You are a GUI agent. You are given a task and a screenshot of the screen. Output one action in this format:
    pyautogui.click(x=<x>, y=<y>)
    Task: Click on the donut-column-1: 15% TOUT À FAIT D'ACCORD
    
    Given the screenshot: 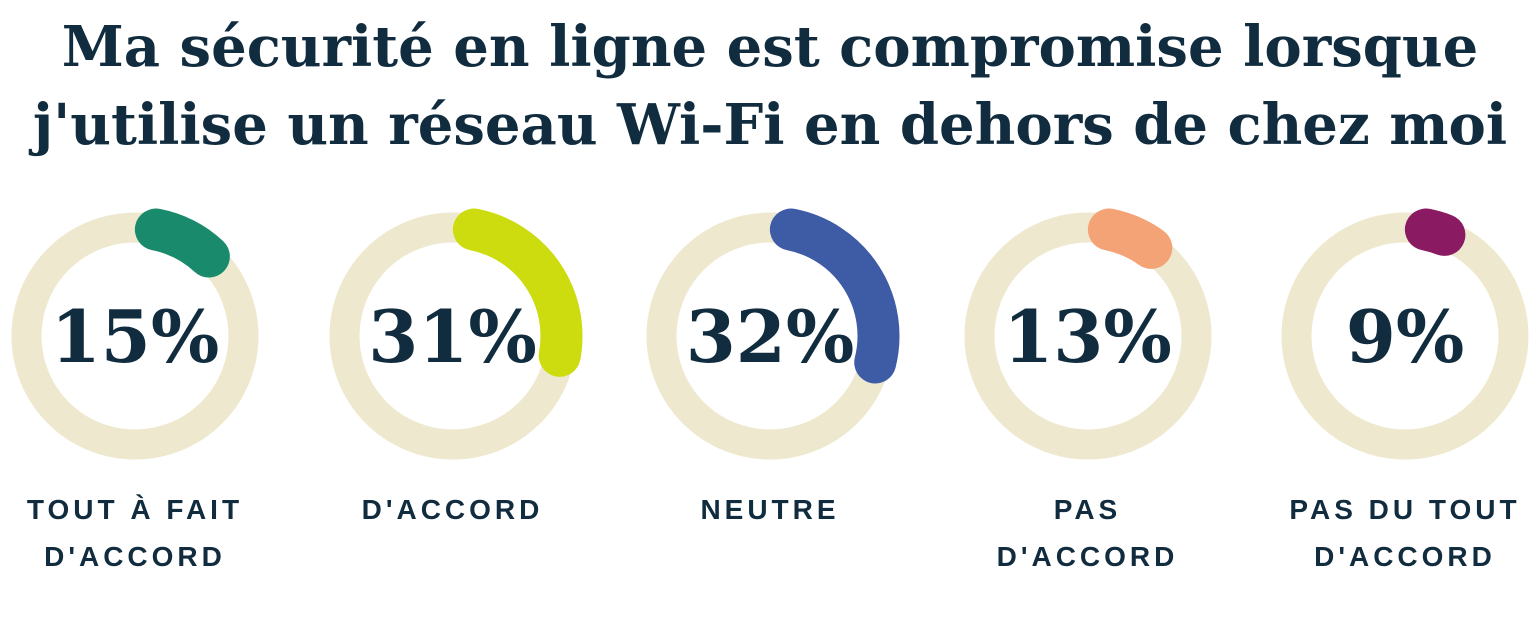 What is the action you would take?
    pyautogui.click(x=135, y=393)
    